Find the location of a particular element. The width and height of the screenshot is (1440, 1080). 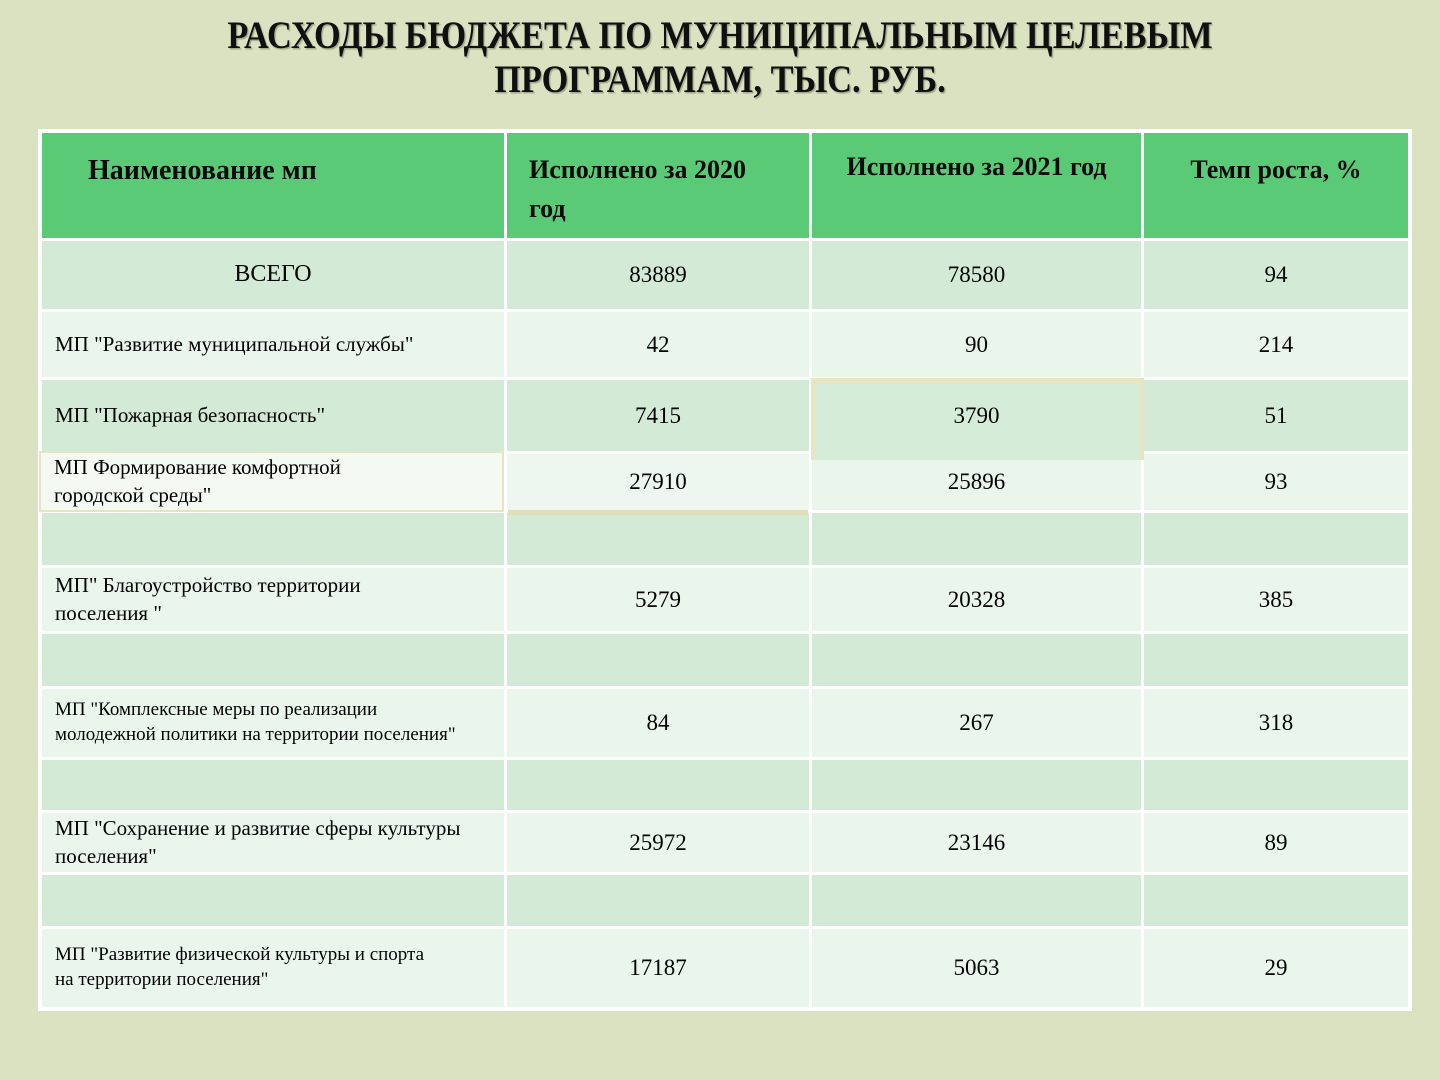

value-cell: 5279 is located at coordinates (658, 599).